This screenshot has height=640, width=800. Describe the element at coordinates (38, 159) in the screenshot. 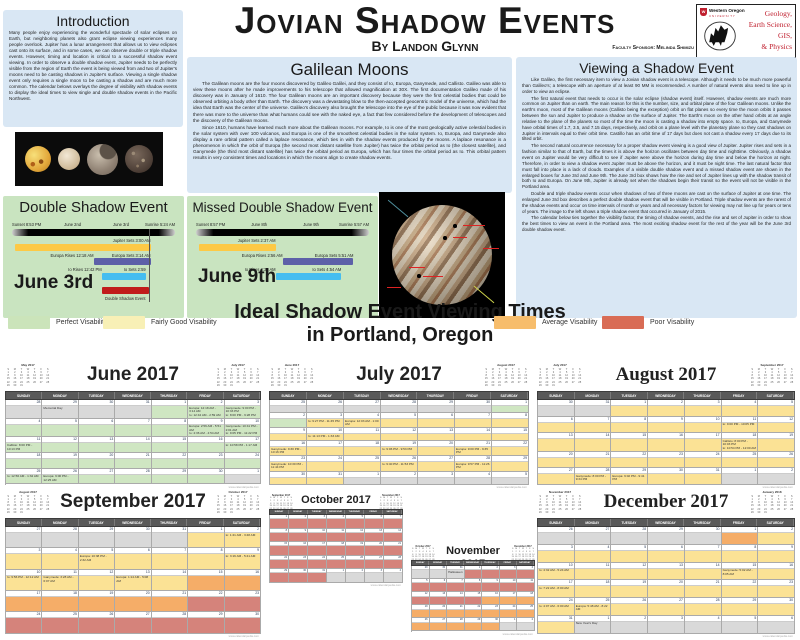

I see `io-image` at that location.